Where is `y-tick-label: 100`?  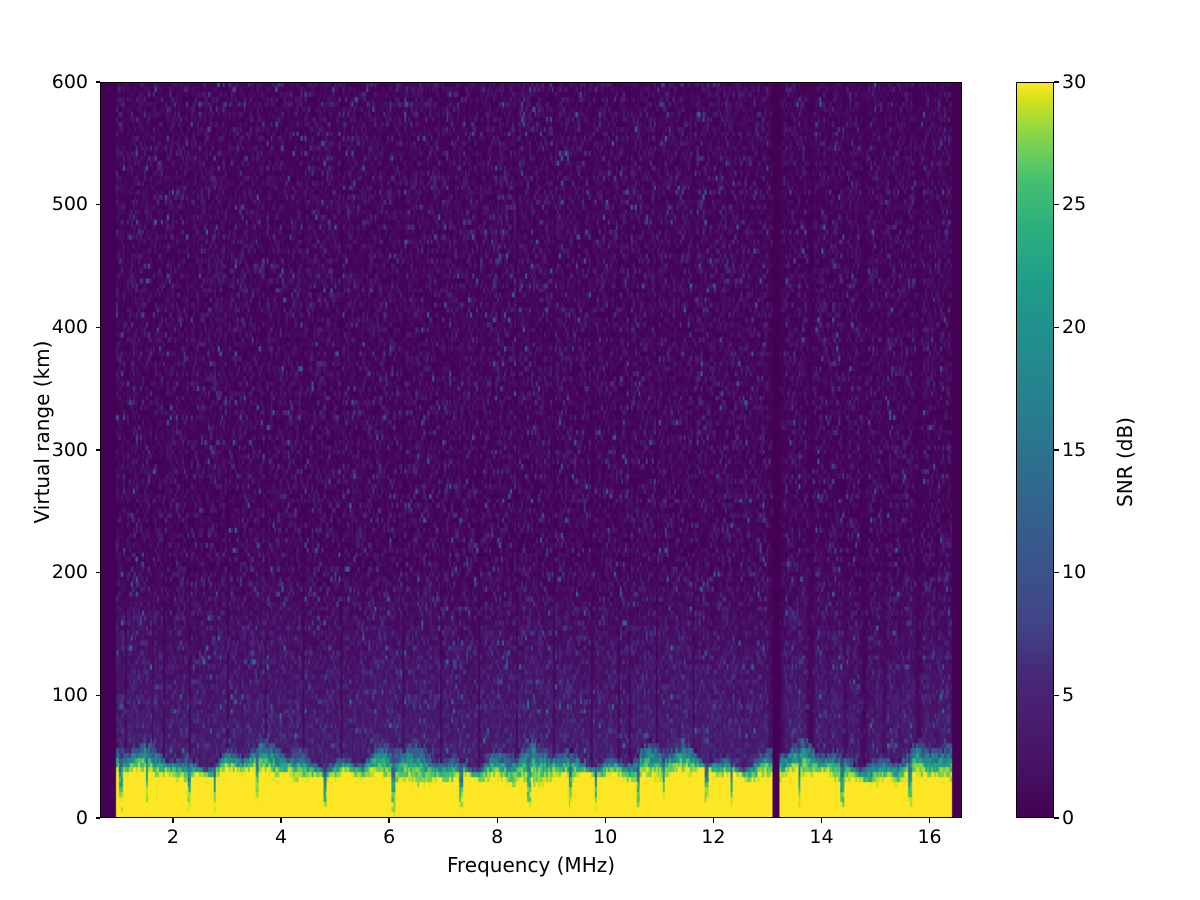 y-tick-label: 100 is located at coordinates (69, 694).